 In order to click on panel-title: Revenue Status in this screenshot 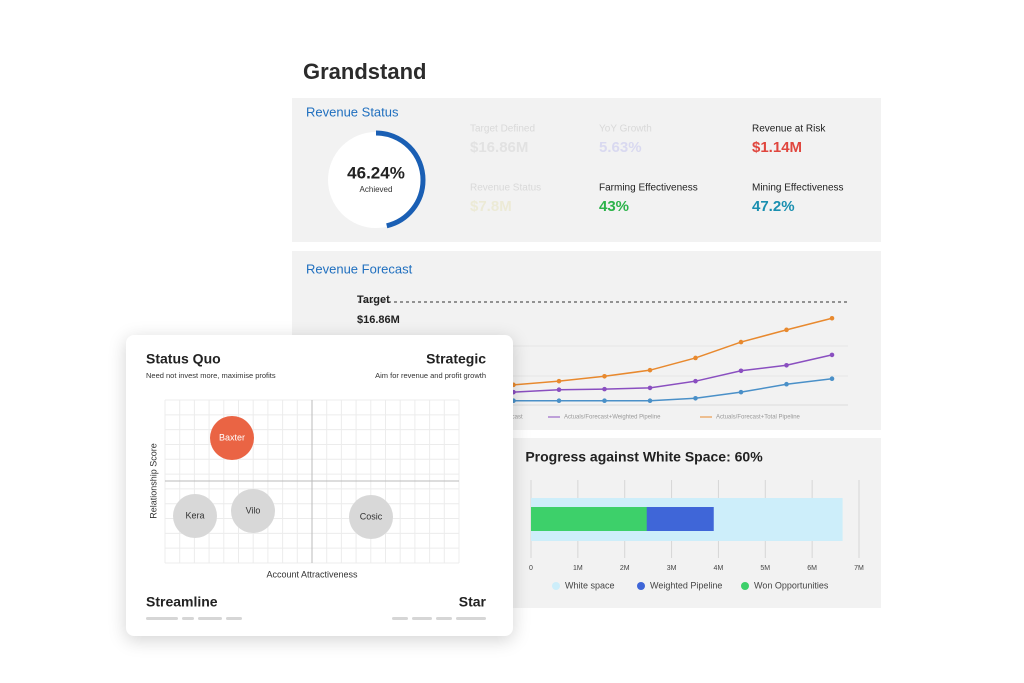, I will do `click(352, 111)`.